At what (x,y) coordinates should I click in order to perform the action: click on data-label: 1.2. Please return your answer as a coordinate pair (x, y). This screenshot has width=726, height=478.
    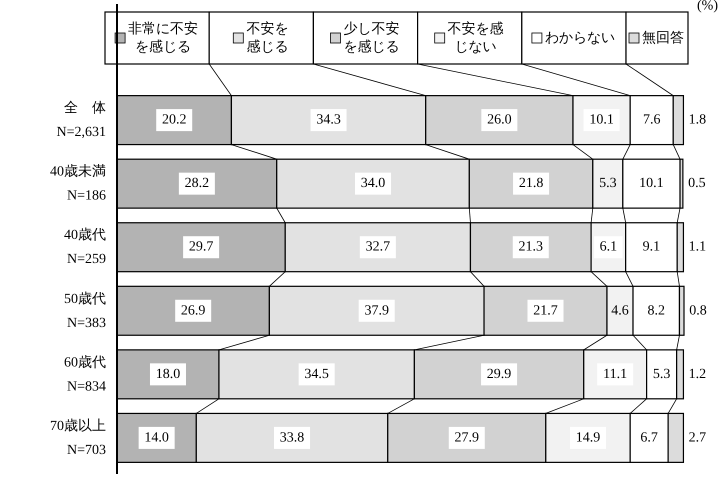
    Looking at the image, I should click on (697, 374).